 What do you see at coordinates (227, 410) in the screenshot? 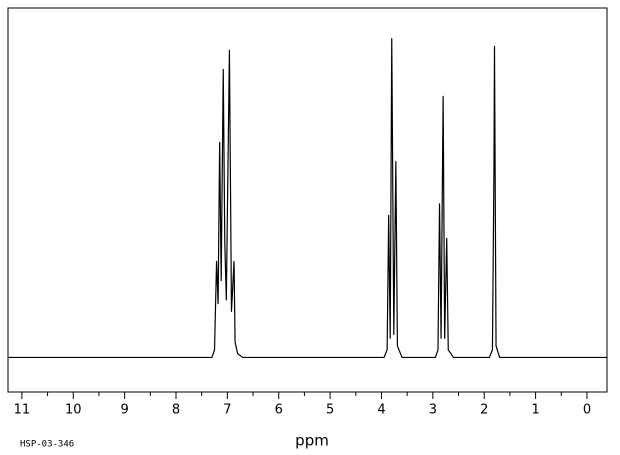
I see `x-tick-label: 7` at bounding box center [227, 410].